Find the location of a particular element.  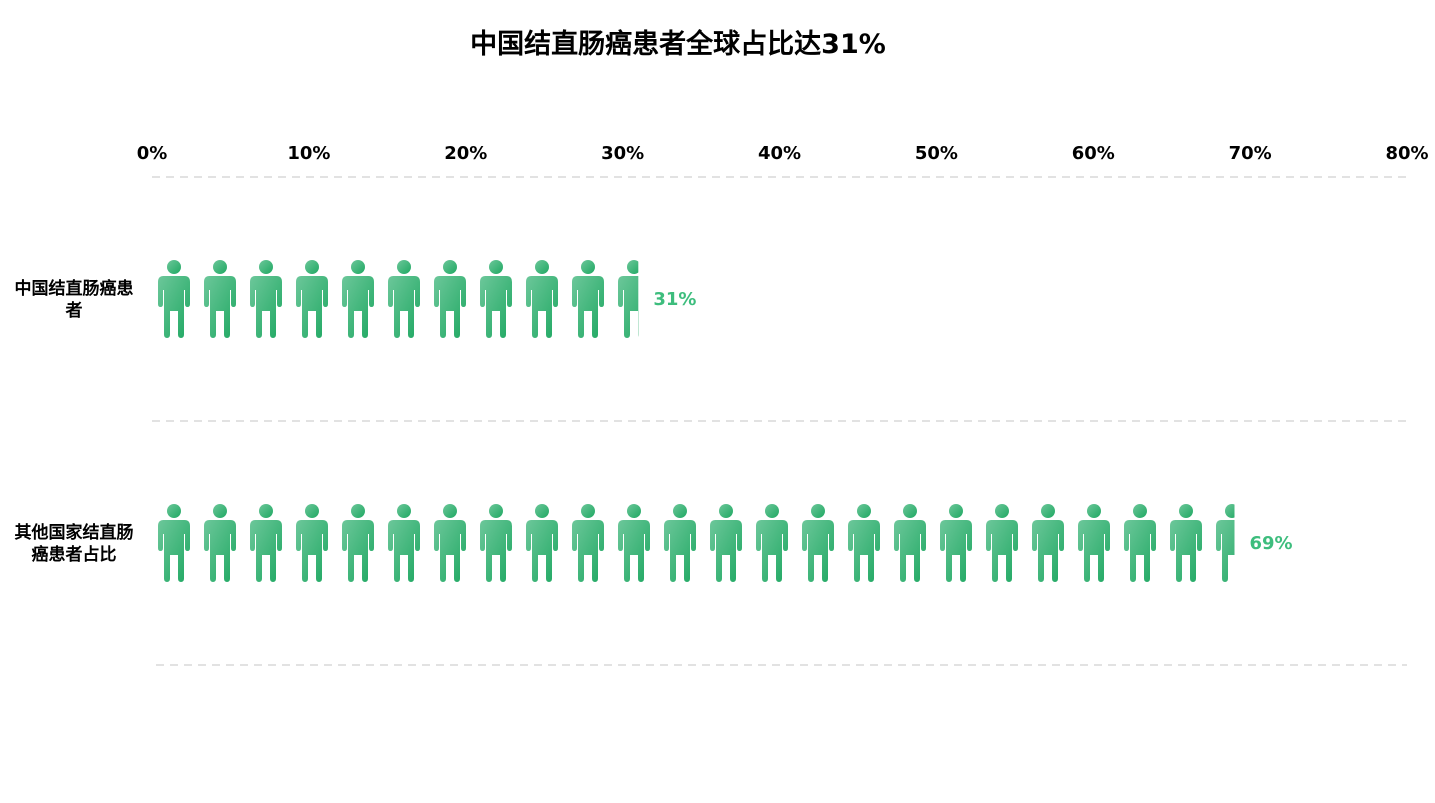

x-tick-label: 10% is located at coordinates (308, 153).